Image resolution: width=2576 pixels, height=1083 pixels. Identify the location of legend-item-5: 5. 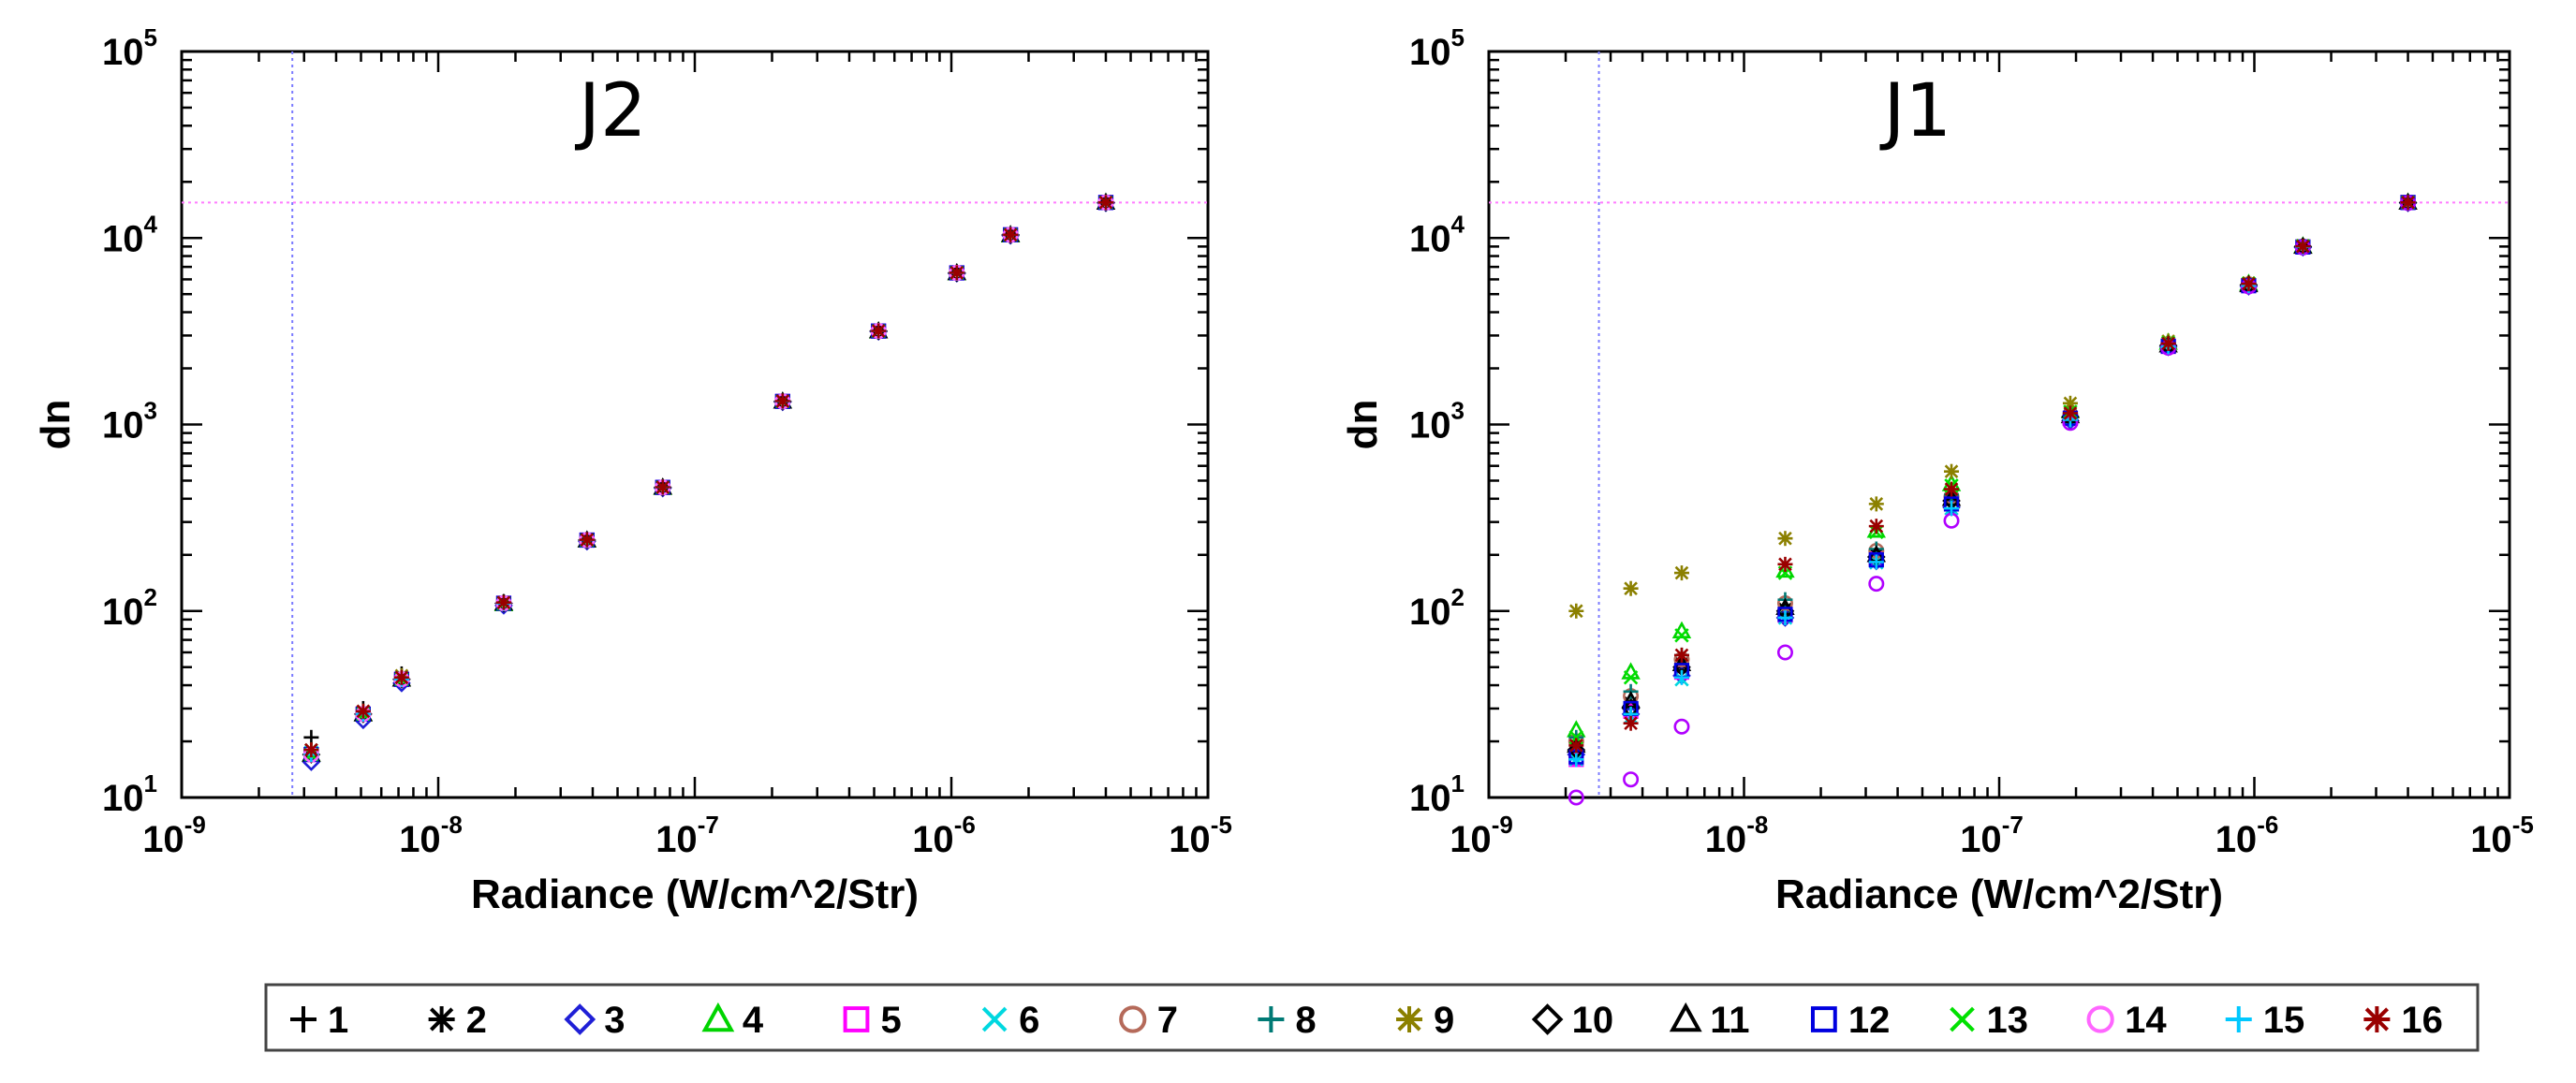
(872, 1020).